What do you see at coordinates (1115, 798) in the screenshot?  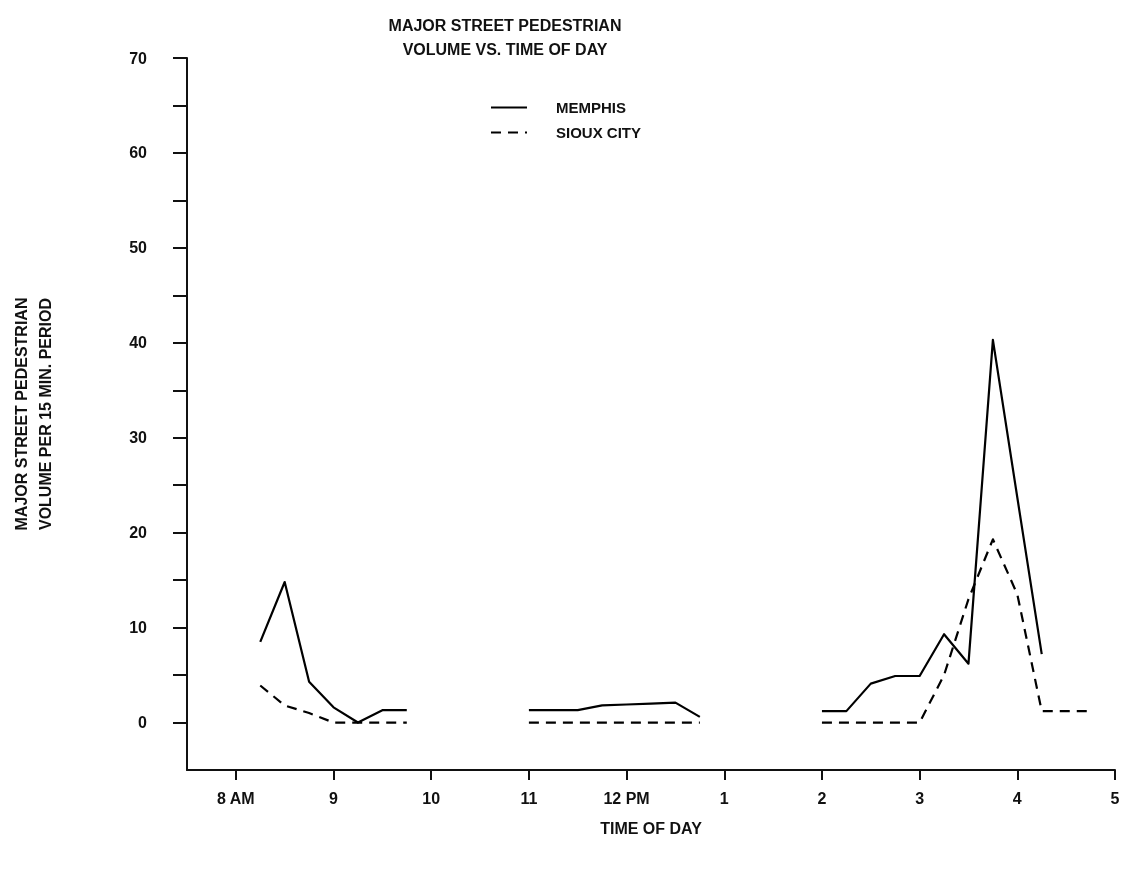 I see `x-tick-label: 5` at bounding box center [1115, 798].